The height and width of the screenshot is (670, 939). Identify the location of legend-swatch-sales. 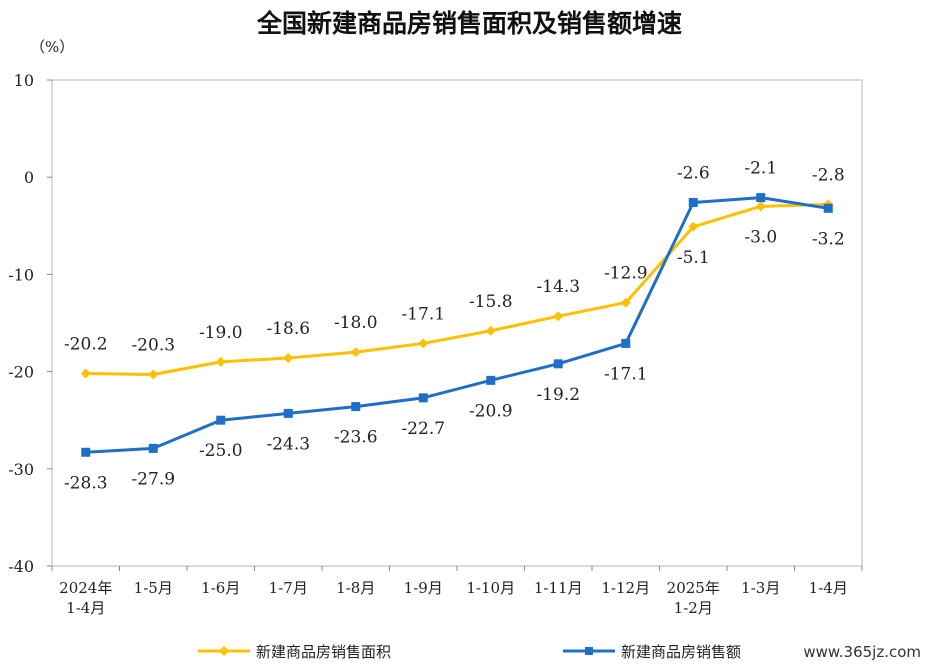
(589, 651).